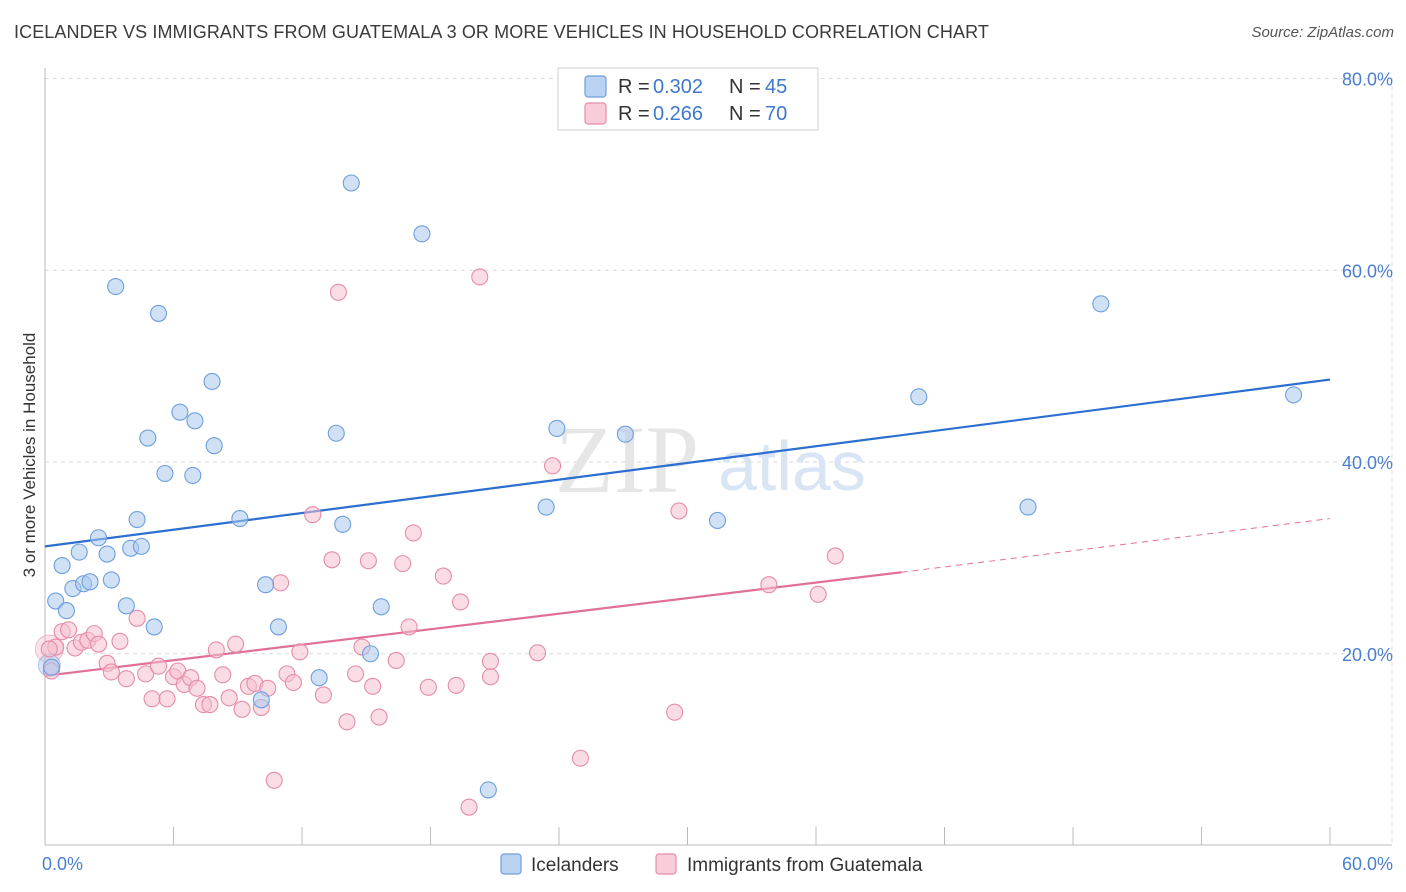 Image resolution: width=1406 pixels, height=892 pixels. I want to click on y-tick-label-2: 60.0%, so click(1367, 271).